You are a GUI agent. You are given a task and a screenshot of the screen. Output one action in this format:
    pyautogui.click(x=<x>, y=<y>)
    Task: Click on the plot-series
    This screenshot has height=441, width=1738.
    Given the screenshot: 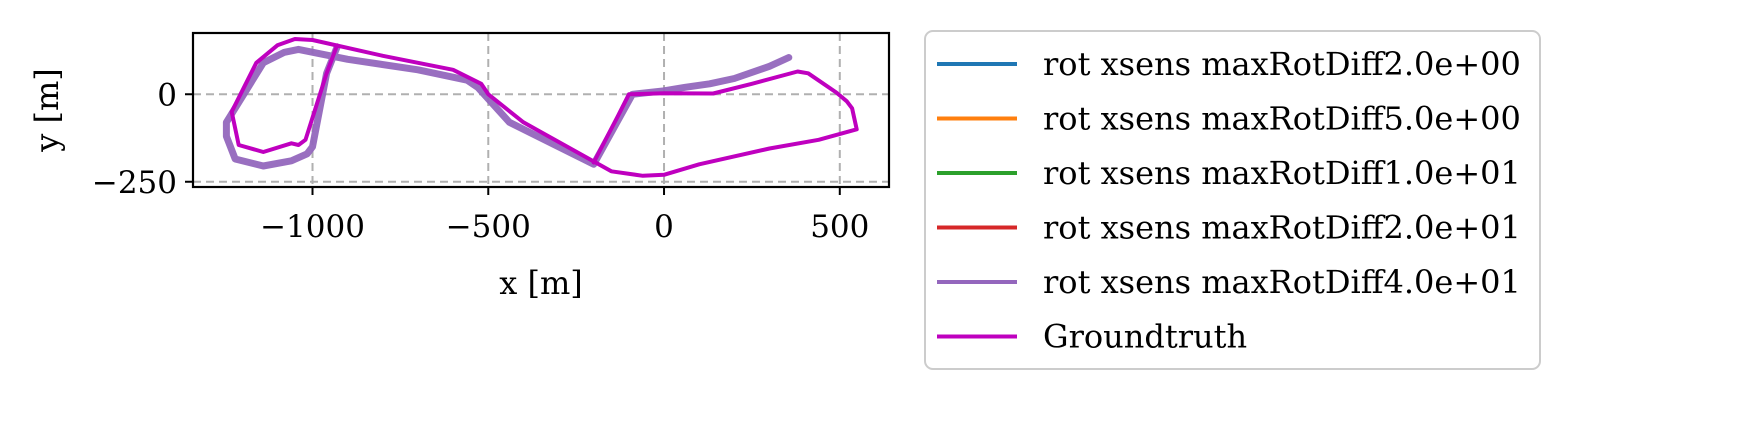 What is the action you would take?
    pyautogui.click(x=540, y=107)
    